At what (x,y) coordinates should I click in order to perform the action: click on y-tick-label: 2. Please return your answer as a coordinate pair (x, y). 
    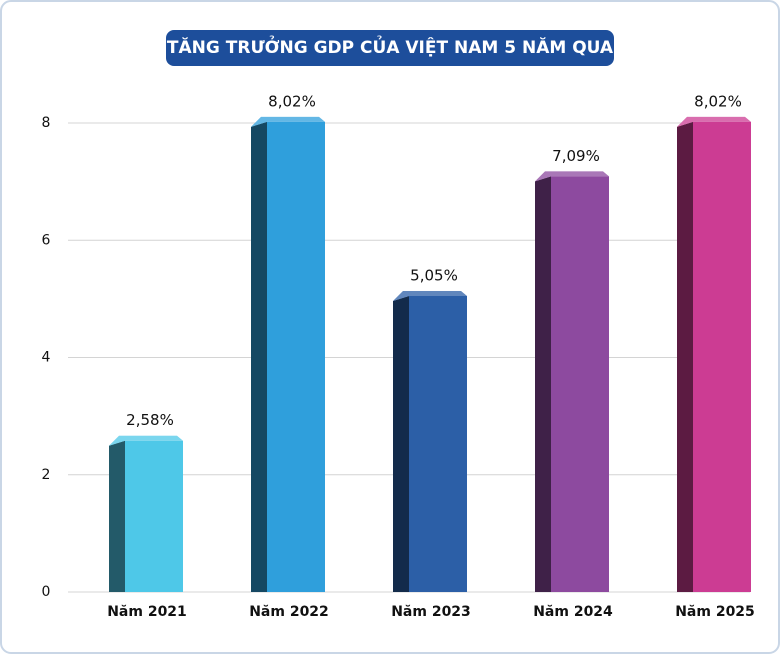
    Looking at the image, I should click on (46, 475).